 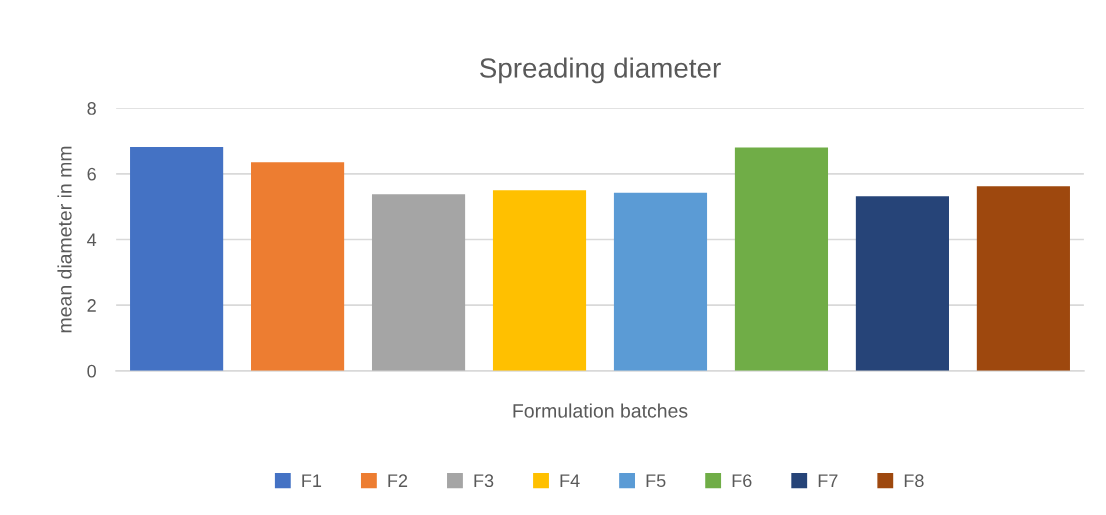 What do you see at coordinates (600, 70) in the screenshot?
I see `chart-title: Spreading diameter` at bounding box center [600, 70].